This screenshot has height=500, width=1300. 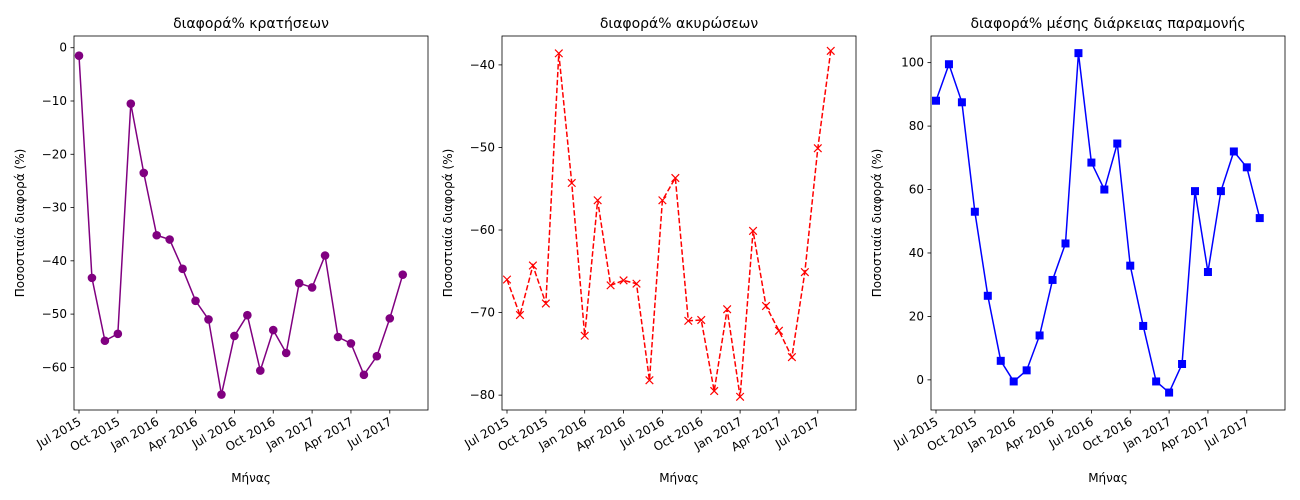 What do you see at coordinates (916, 316) in the screenshot?
I see `y-tick-label: 20` at bounding box center [916, 316].